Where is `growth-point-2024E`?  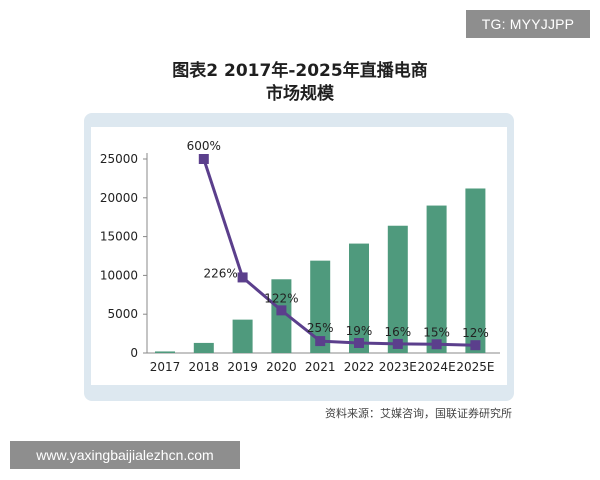
growth-point-2024E is located at coordinates (436, 344).